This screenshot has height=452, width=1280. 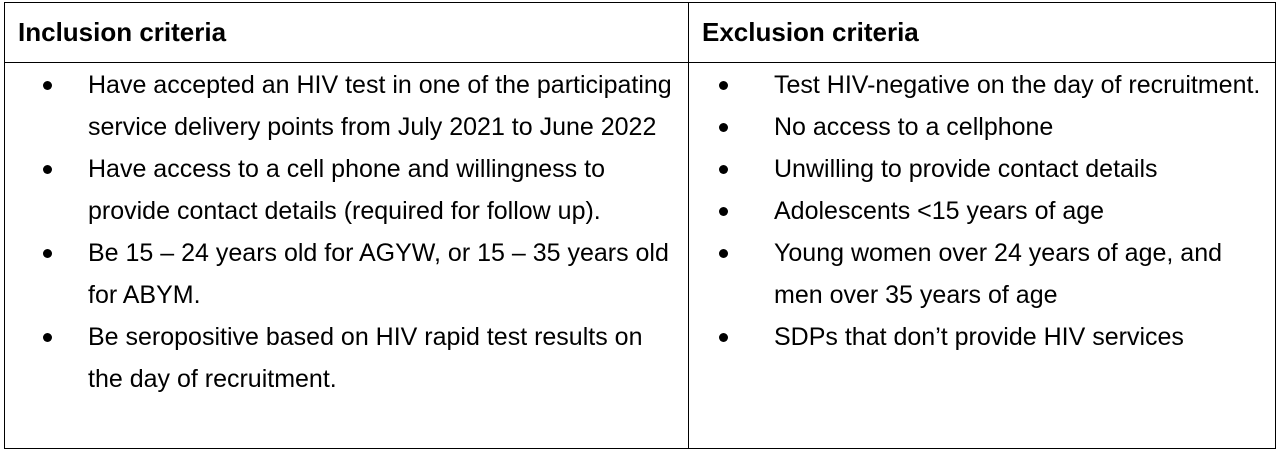 I want to click on exclusion-item: Adolescents <15 years of age, so click(x=982, y=211).